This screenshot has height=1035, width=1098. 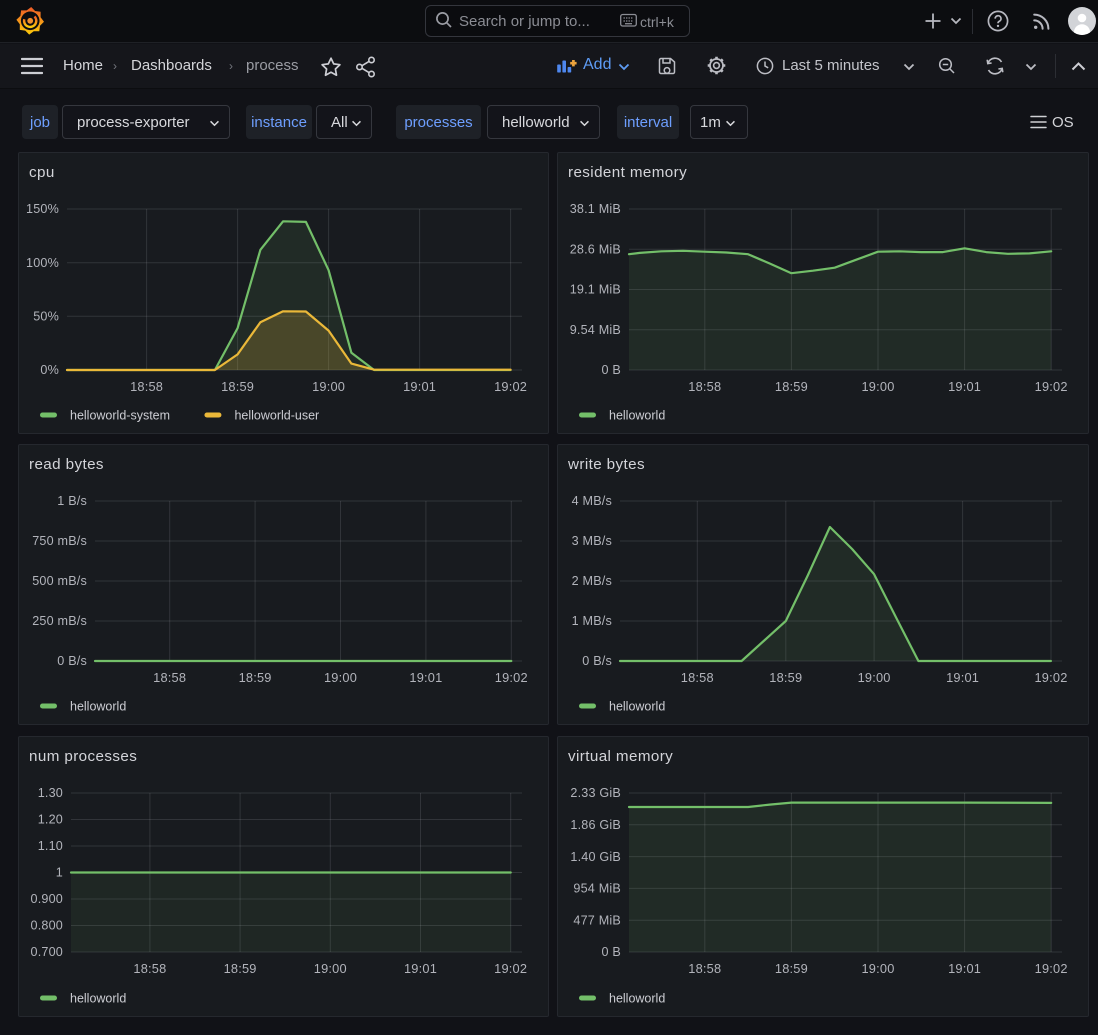 What do you see at coordinates (595, 825) in the screenshot?
I see `svg-text: 1.86 GiB` at bounding box center [595, 825].